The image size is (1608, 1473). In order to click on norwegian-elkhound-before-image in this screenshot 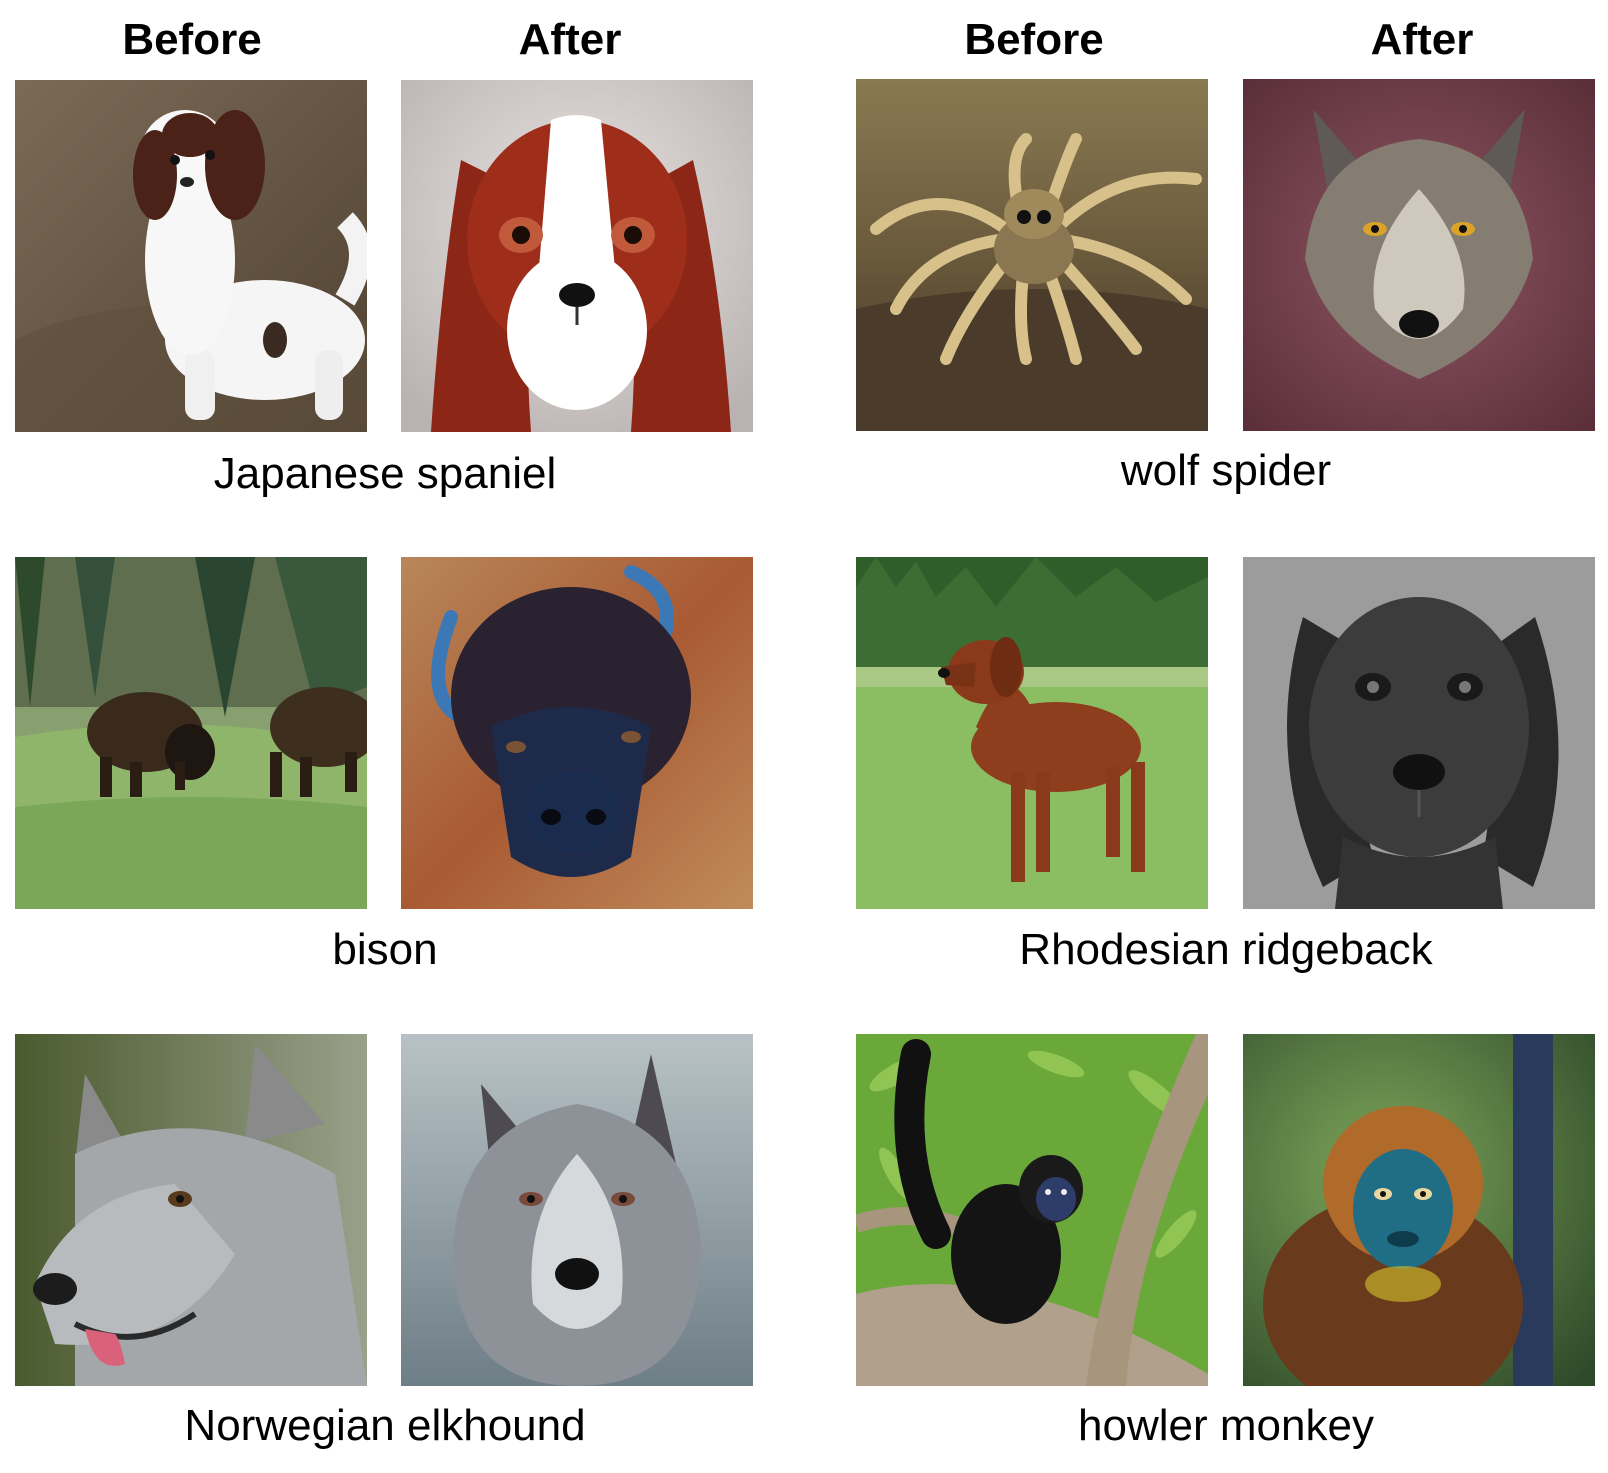, I will do `click(191, 1210)`.